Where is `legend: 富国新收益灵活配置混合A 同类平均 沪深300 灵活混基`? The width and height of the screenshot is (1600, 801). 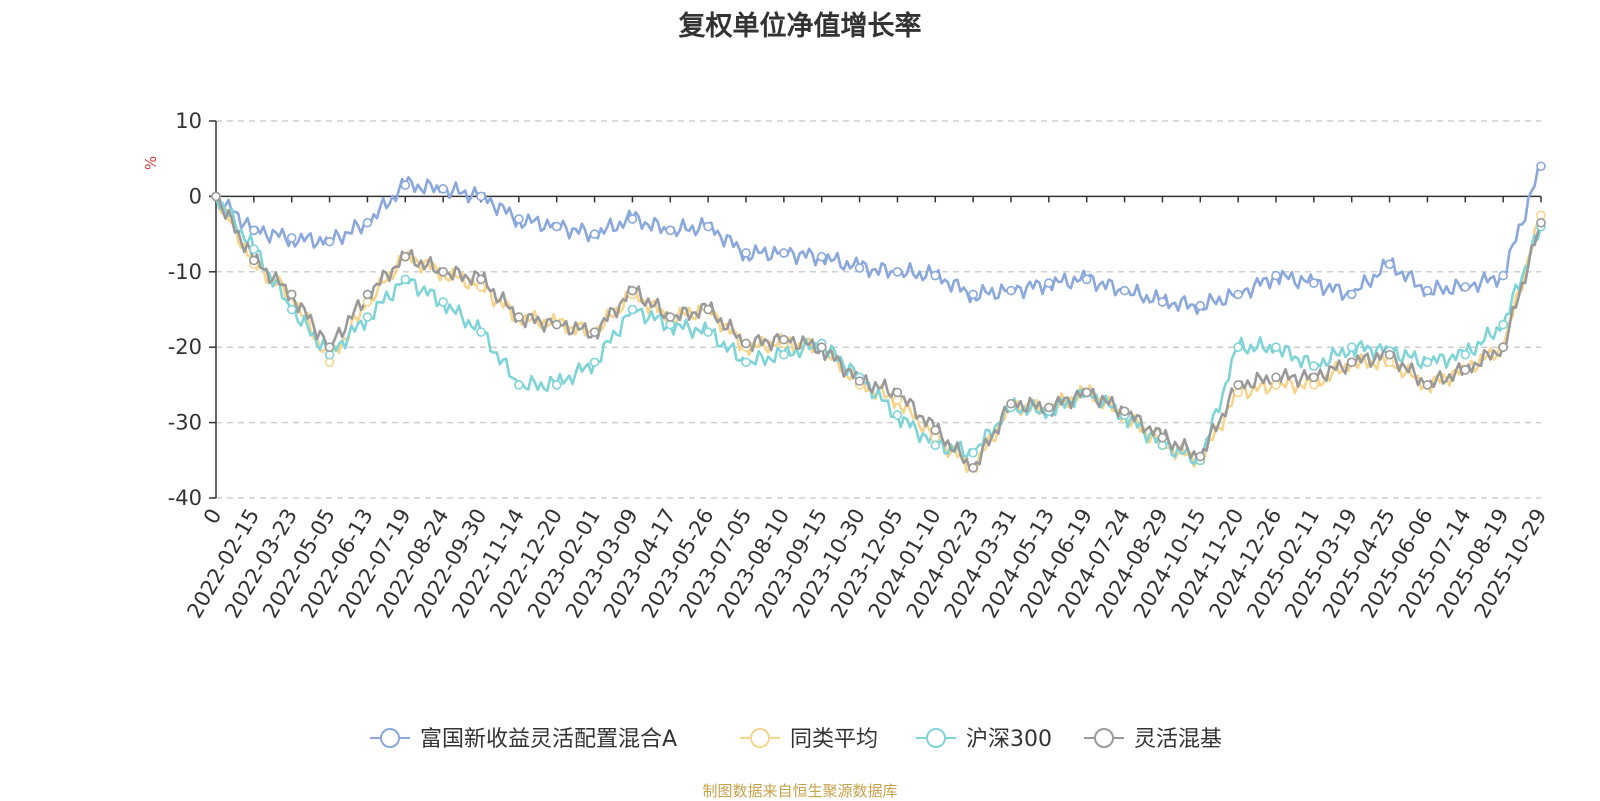
legend: 富国新收益灵活配置混合A 同类平均 沪深300 灵活混基 is located at coordinates (796, 739).